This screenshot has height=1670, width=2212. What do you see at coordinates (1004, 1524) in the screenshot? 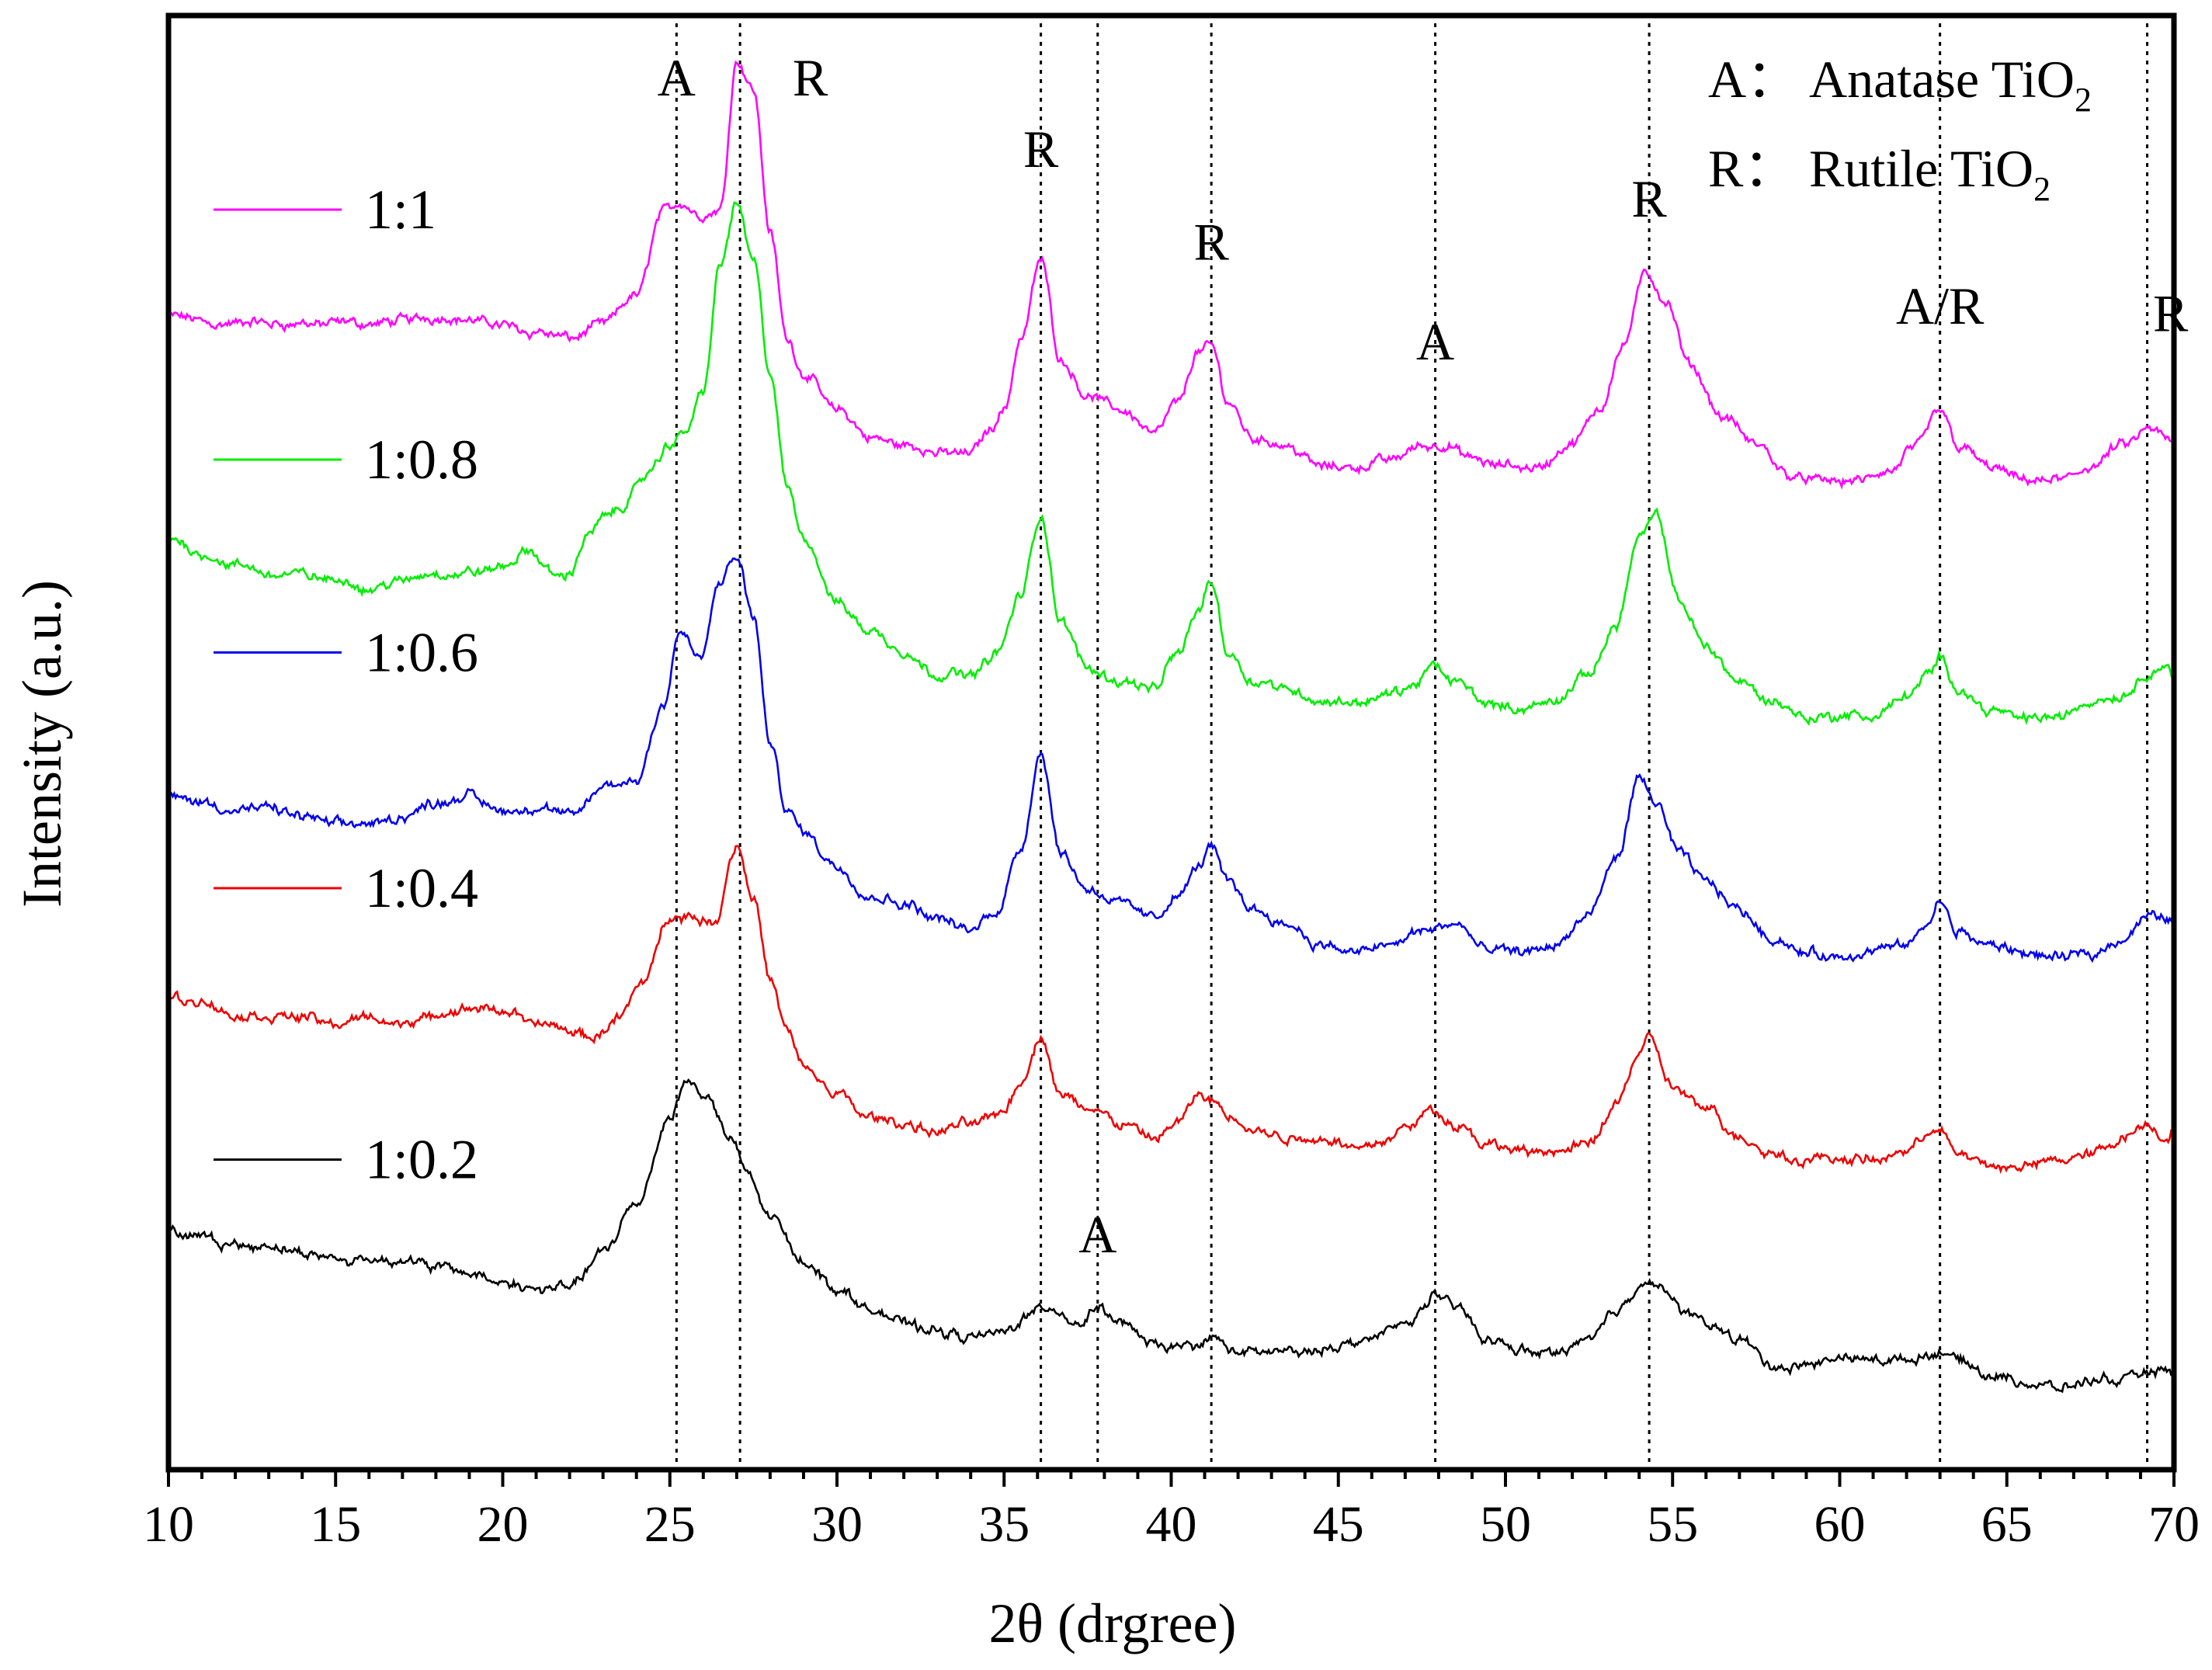
I see `x-tick-label: 35` at bounding box center [1004, 1524].